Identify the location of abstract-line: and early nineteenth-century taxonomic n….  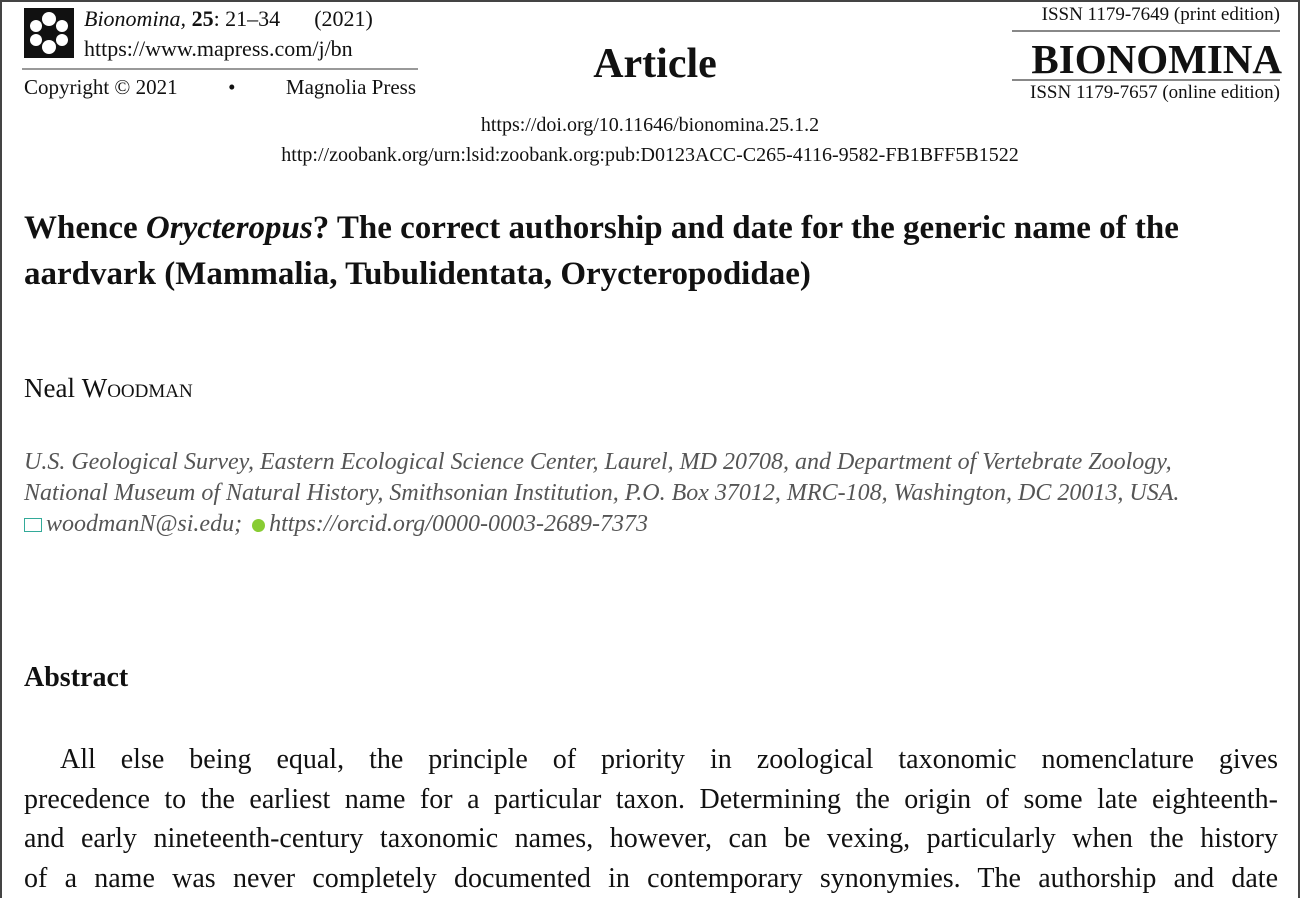
(651, 838).